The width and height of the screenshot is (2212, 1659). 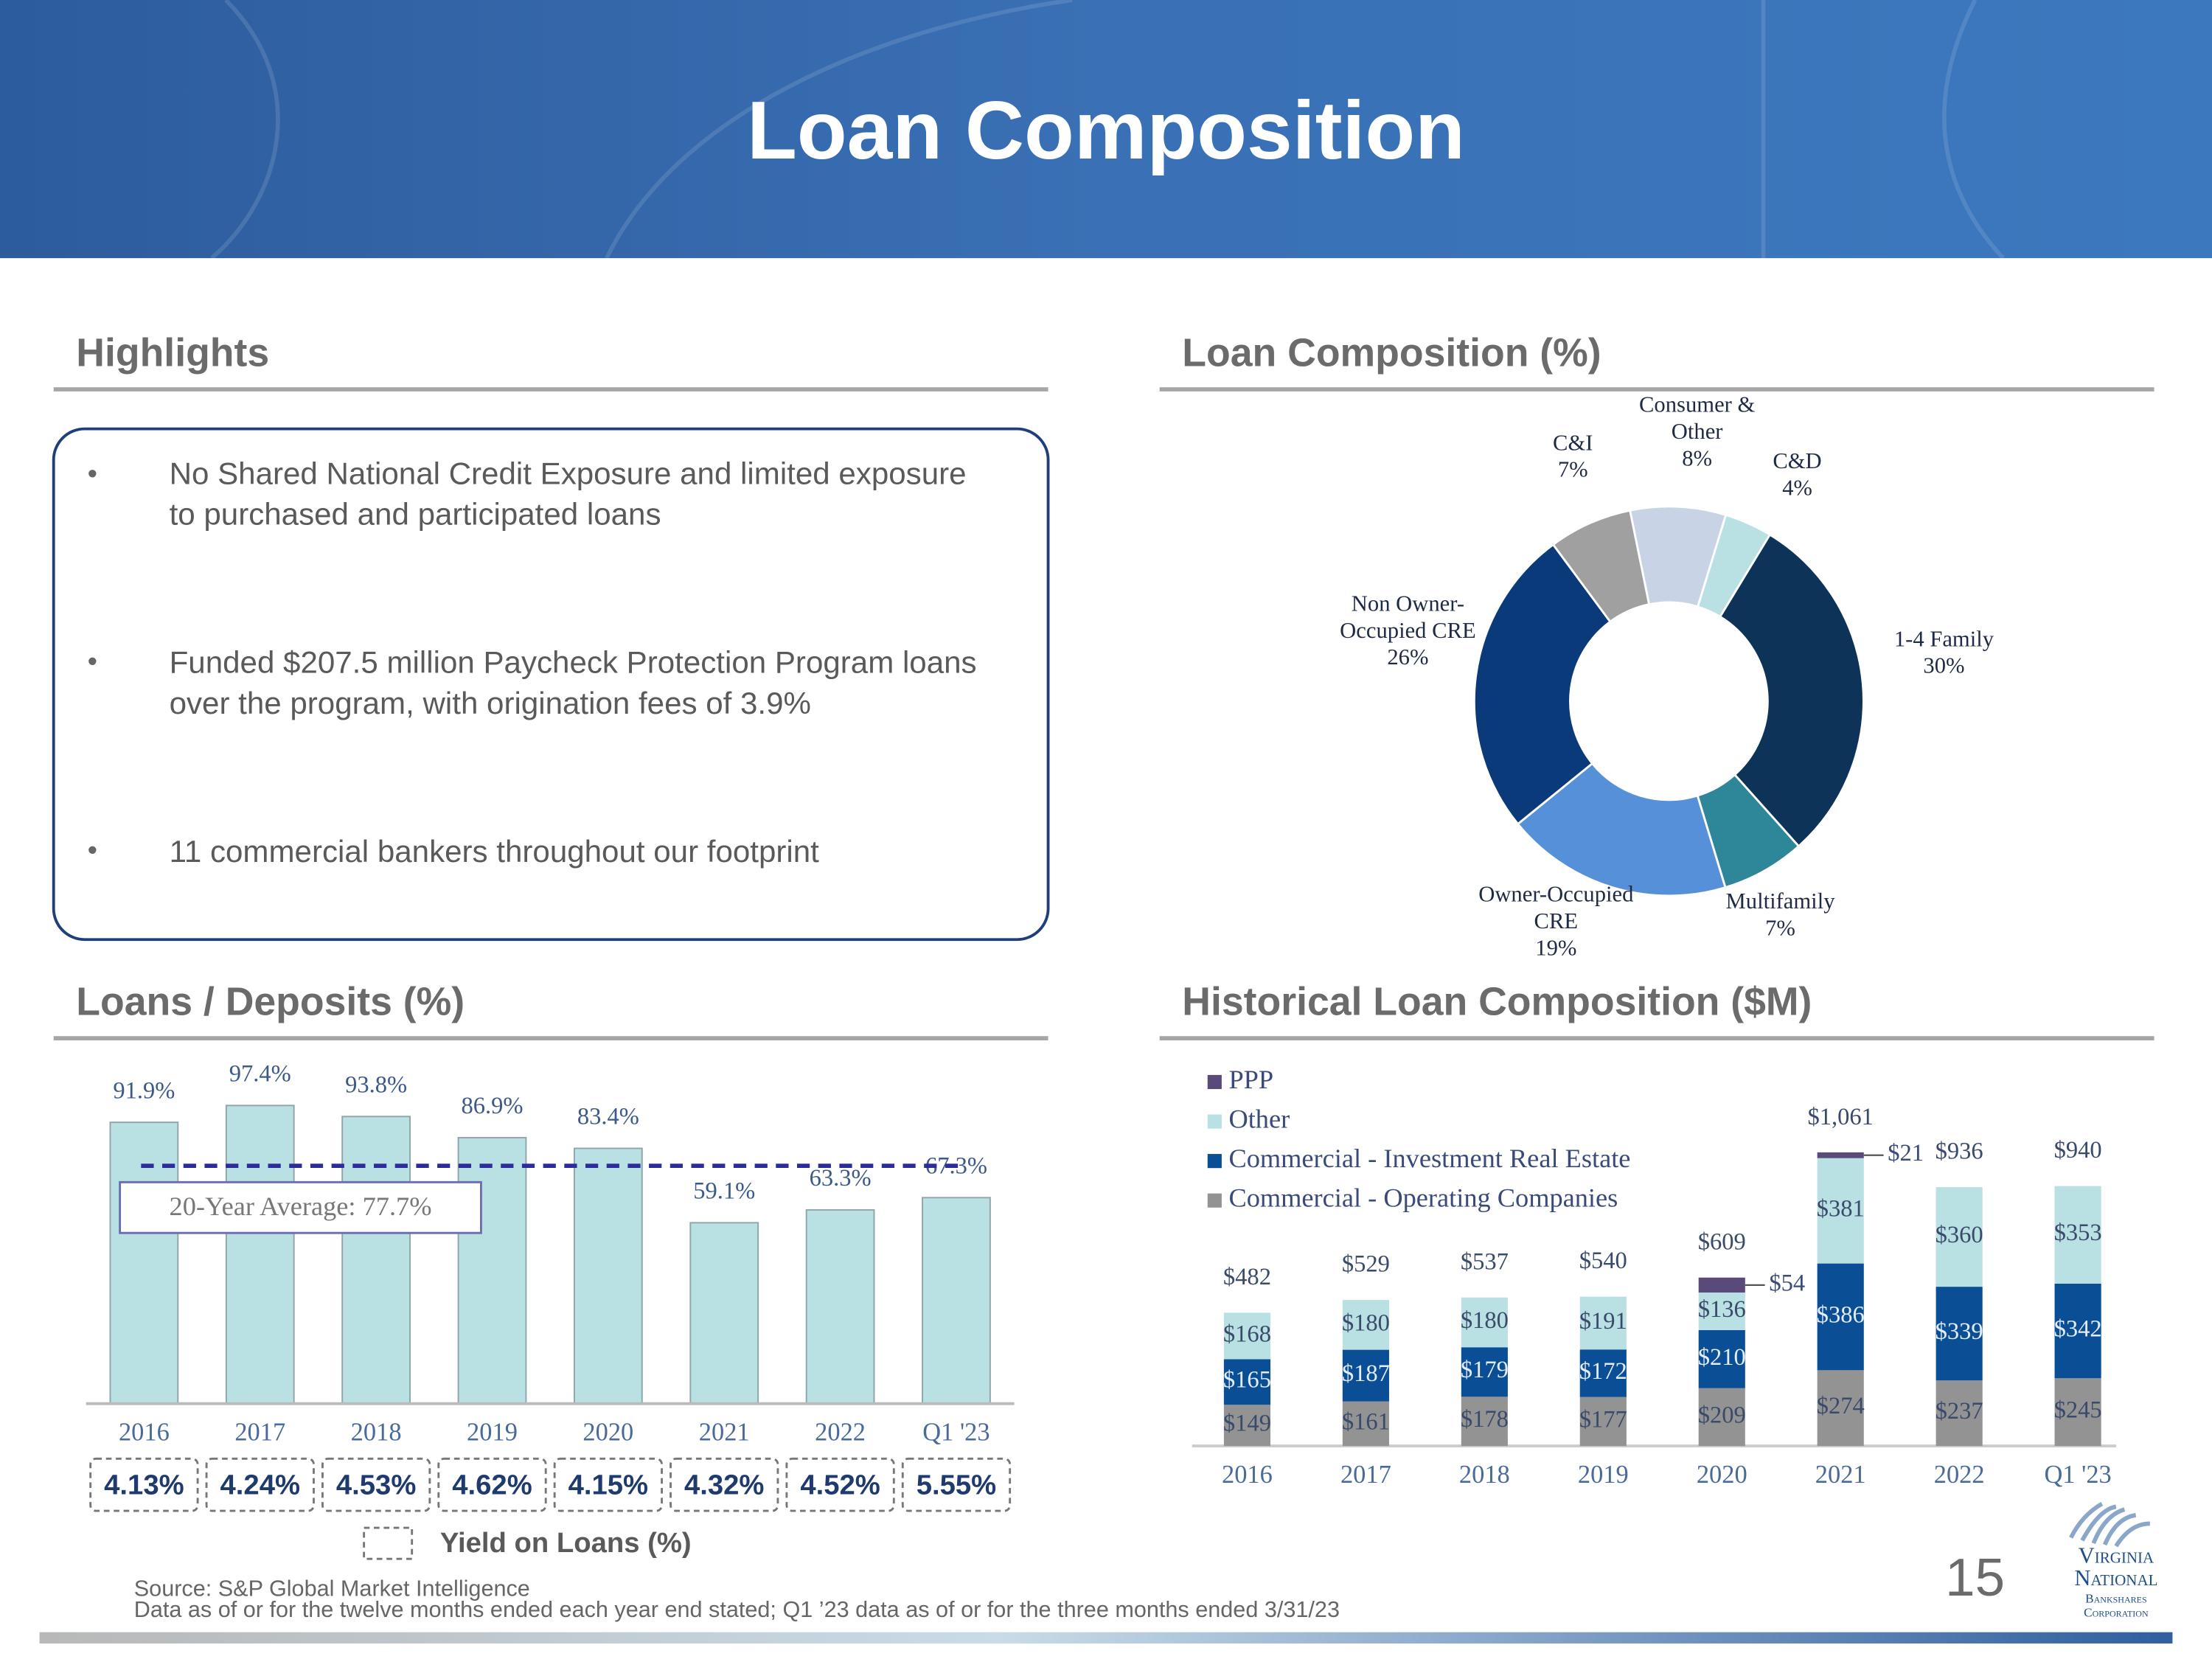 I want to click on yield-label: 4.62%, so click(x=492, y=1485).